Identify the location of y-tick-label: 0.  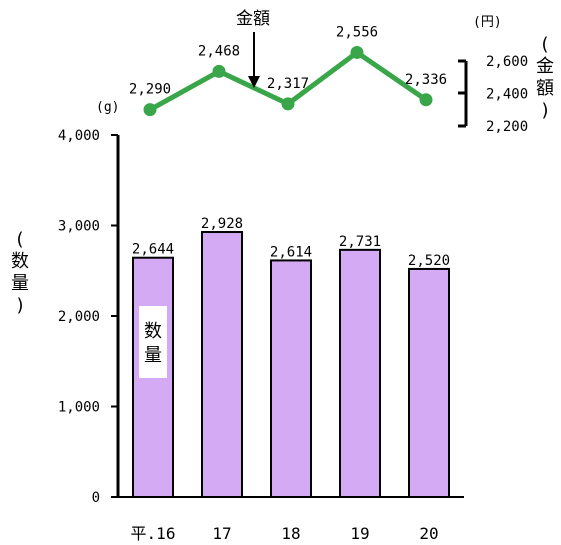
(96, 498).